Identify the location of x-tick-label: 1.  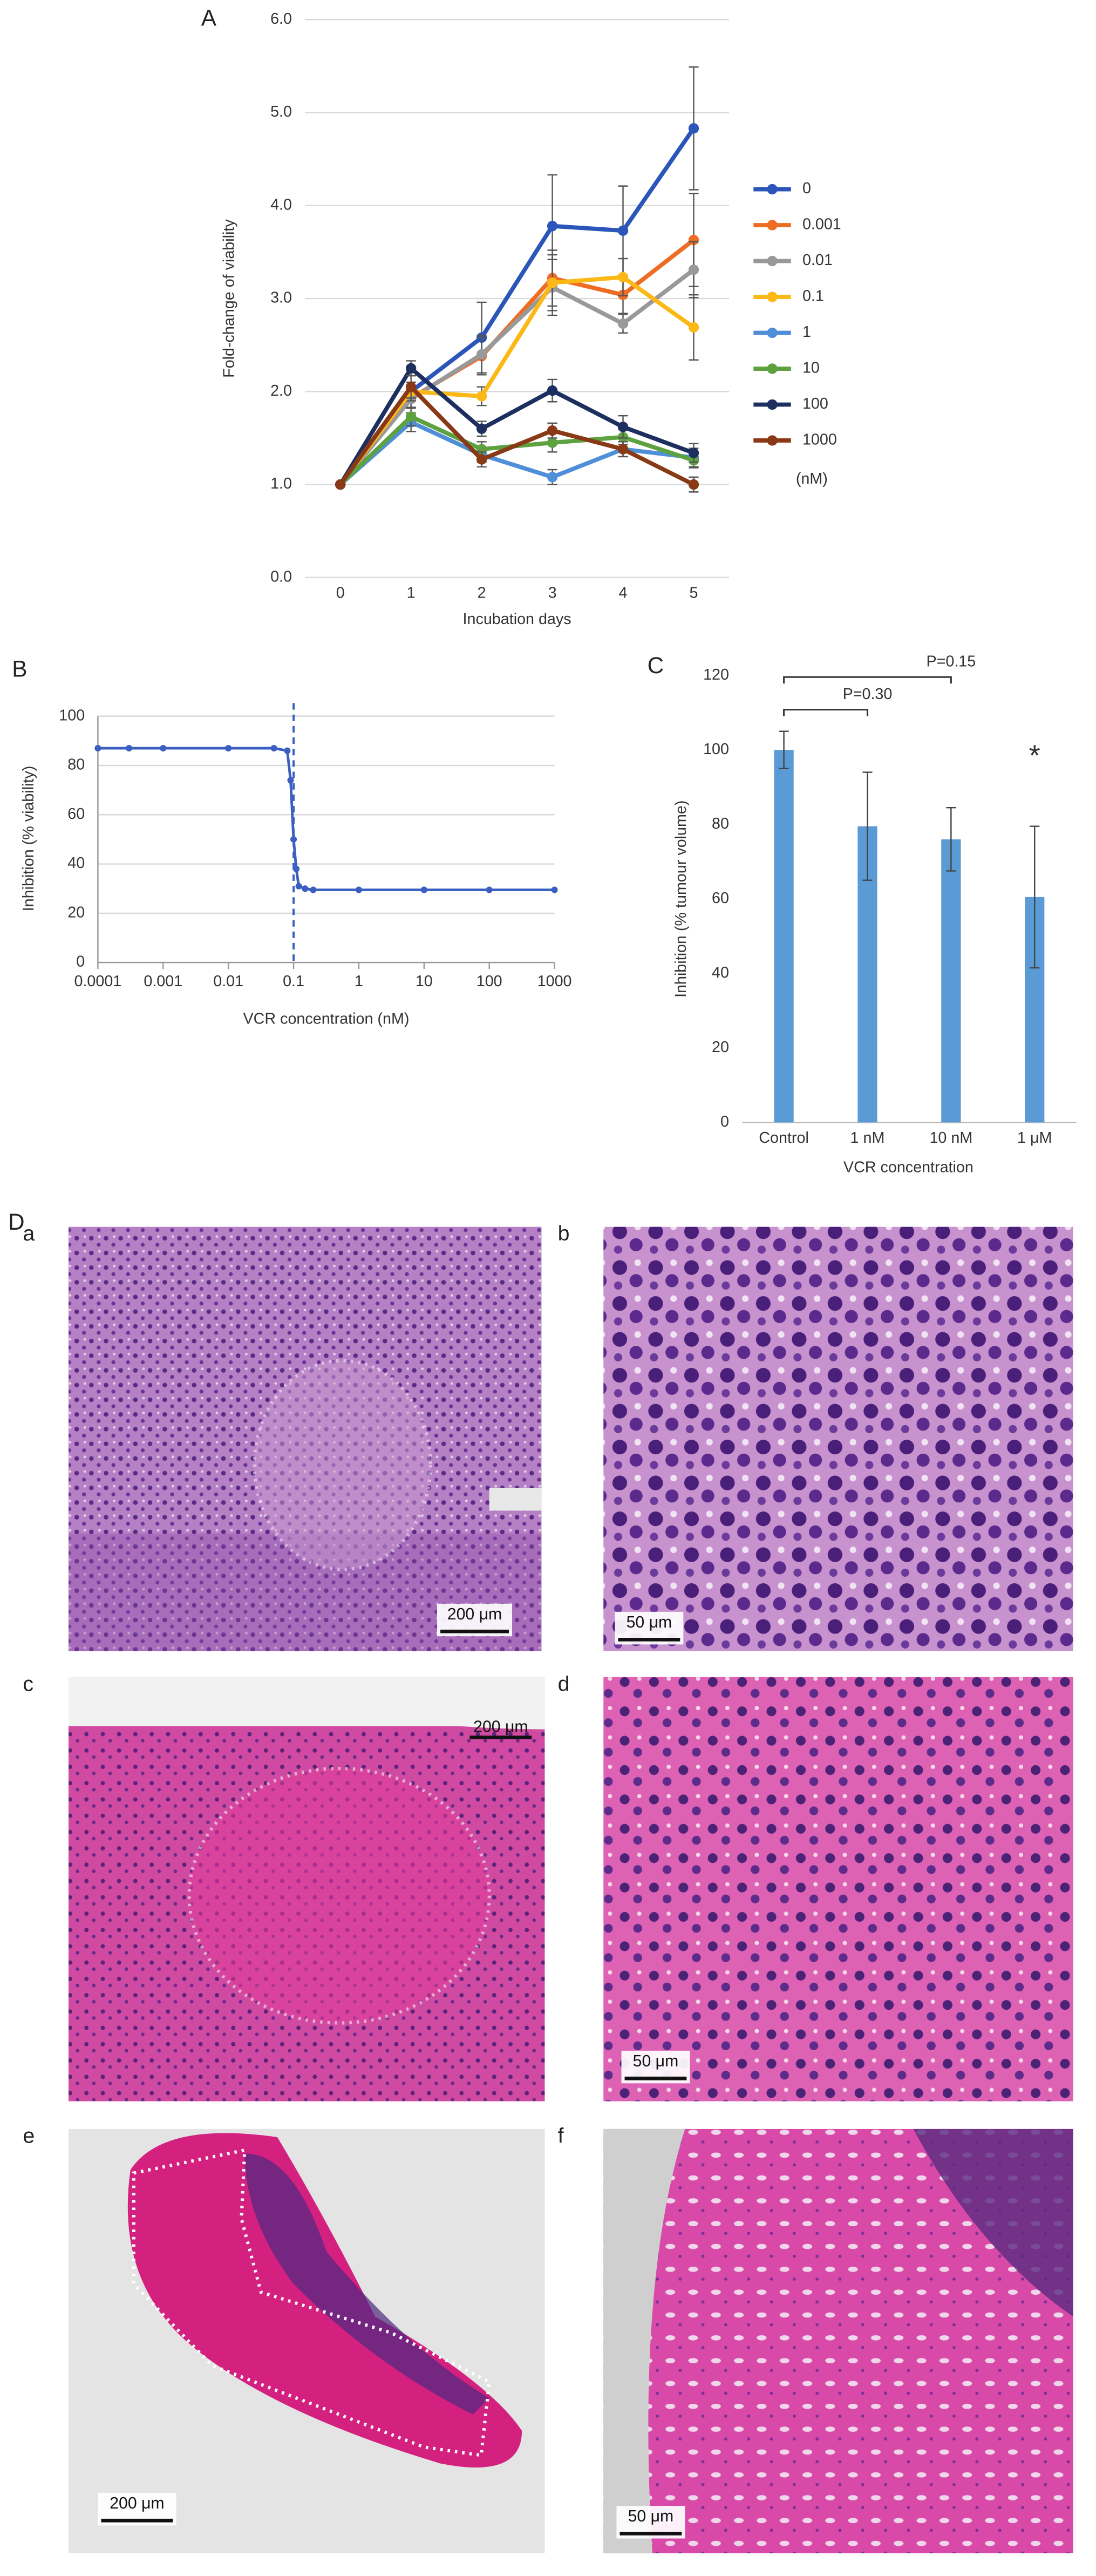
(359, 981).